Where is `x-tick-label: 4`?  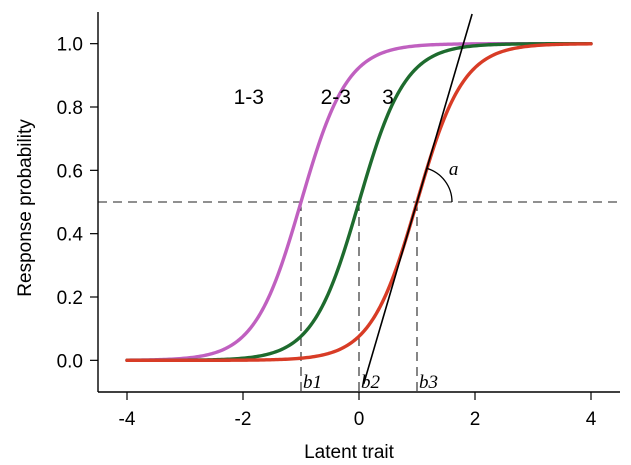
x-tick-label: 4 is located at coordinates (591, 419).